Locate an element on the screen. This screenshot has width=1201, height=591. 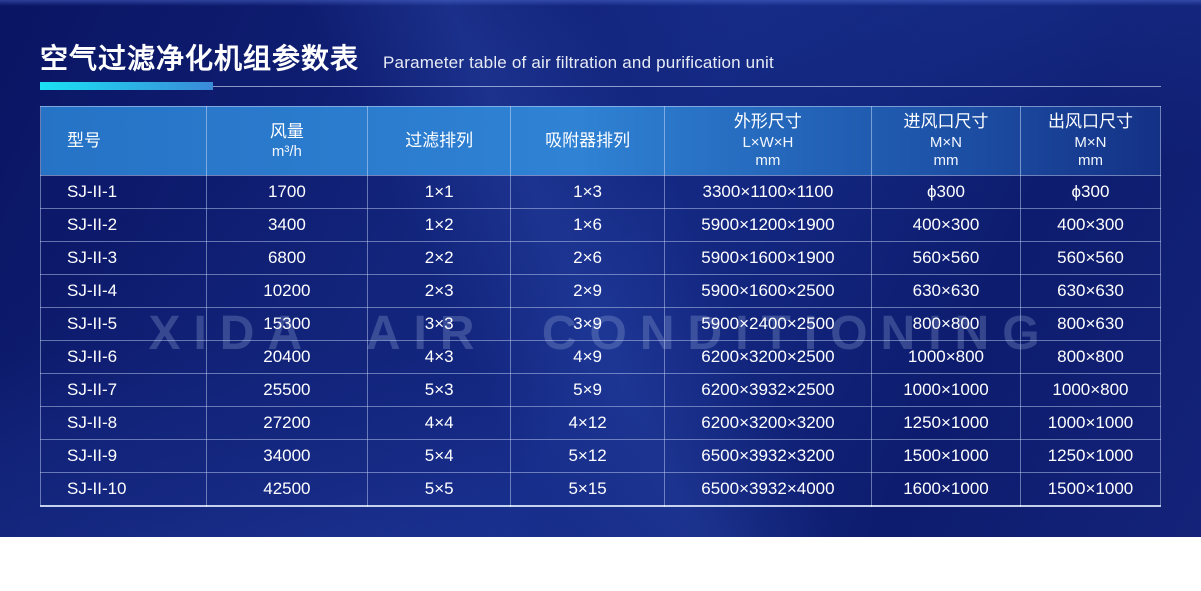
dimensions-cell: 6200×3200×2500 is located at coordinates (768, 356).